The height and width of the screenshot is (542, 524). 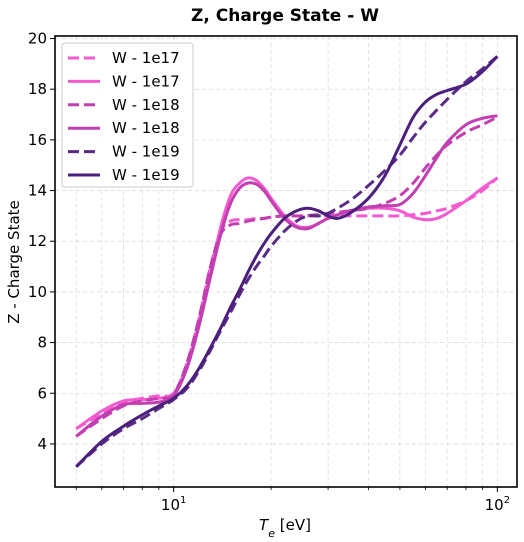 I want to click on x-axis-label: Te [eV], so click(x=285, y=528).